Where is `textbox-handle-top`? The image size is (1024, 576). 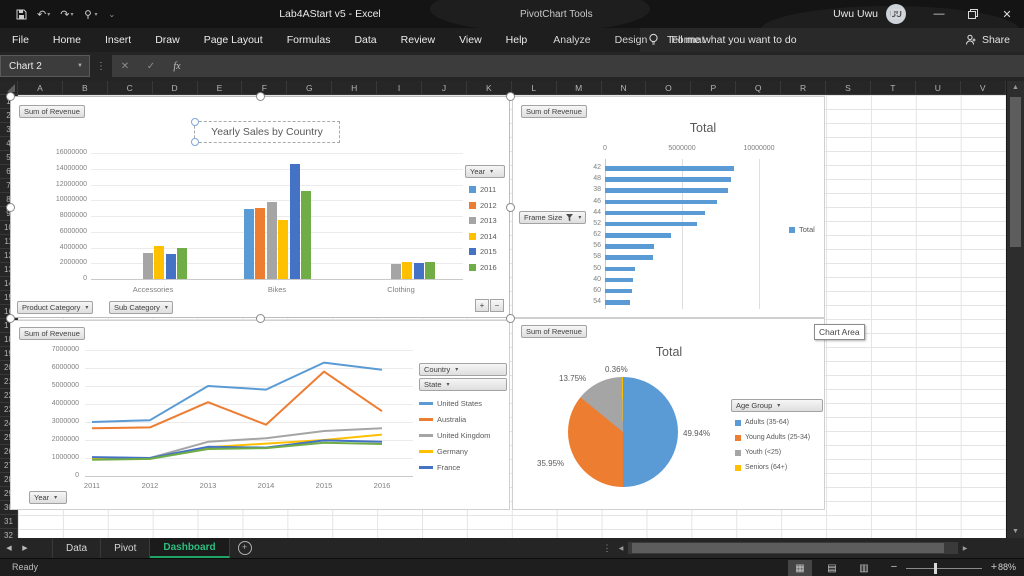
textbox-handle-top is located at coordinates (195, 122).